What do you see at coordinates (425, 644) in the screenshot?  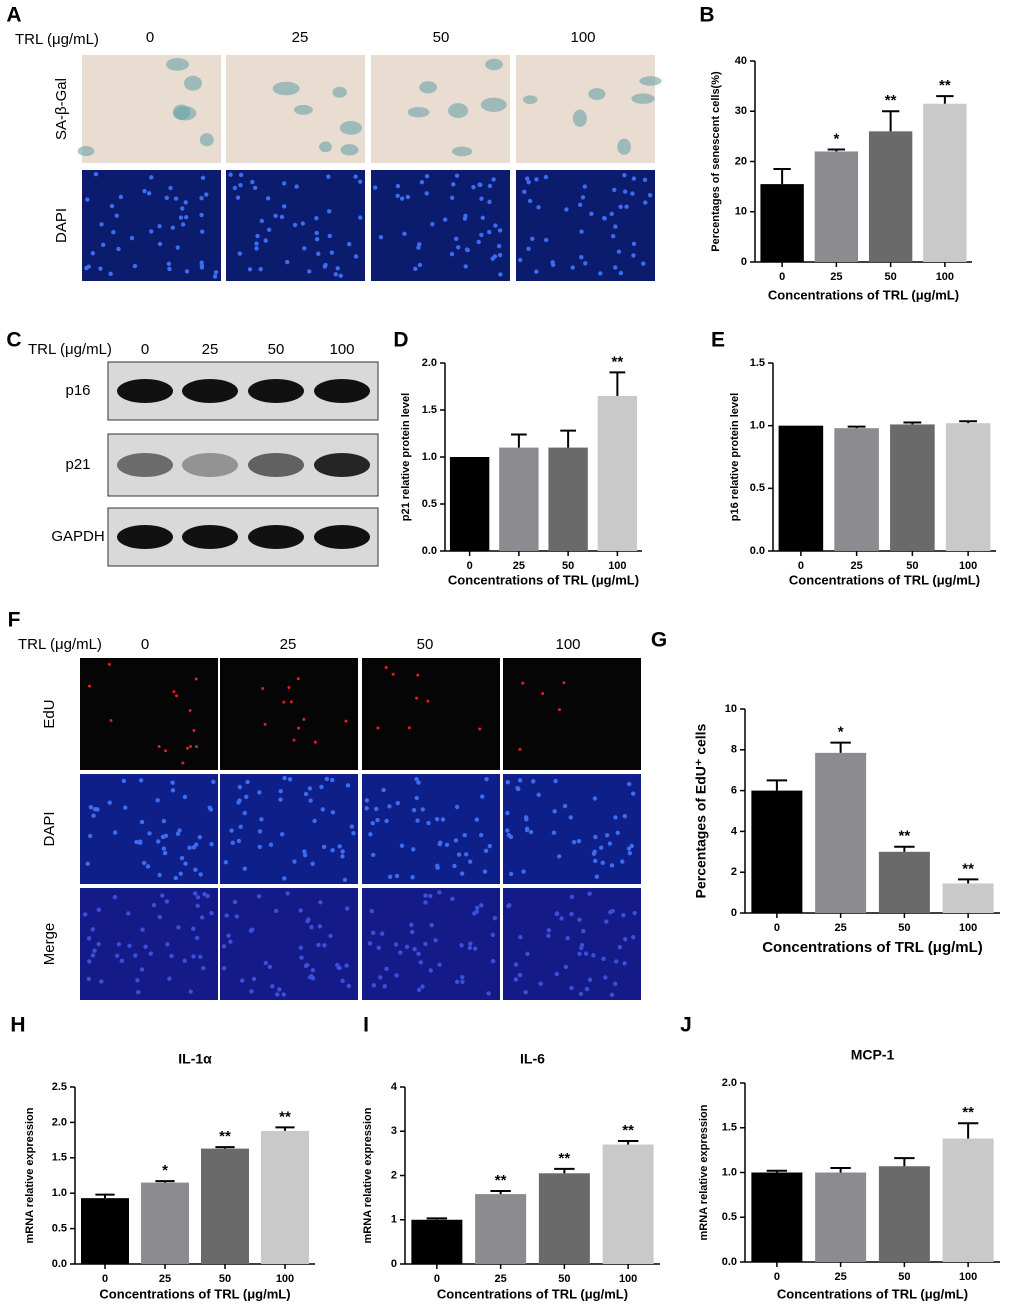 I see `column-label: 50` at bounding box center [425, 644].